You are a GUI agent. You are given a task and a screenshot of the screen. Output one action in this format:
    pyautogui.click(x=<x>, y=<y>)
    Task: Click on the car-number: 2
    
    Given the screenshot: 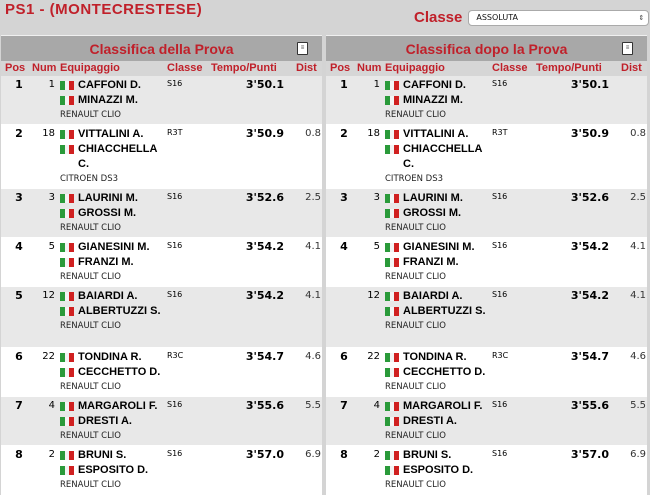 What is the action you would take?
    pyautogui.click(x=51, y=454)
    